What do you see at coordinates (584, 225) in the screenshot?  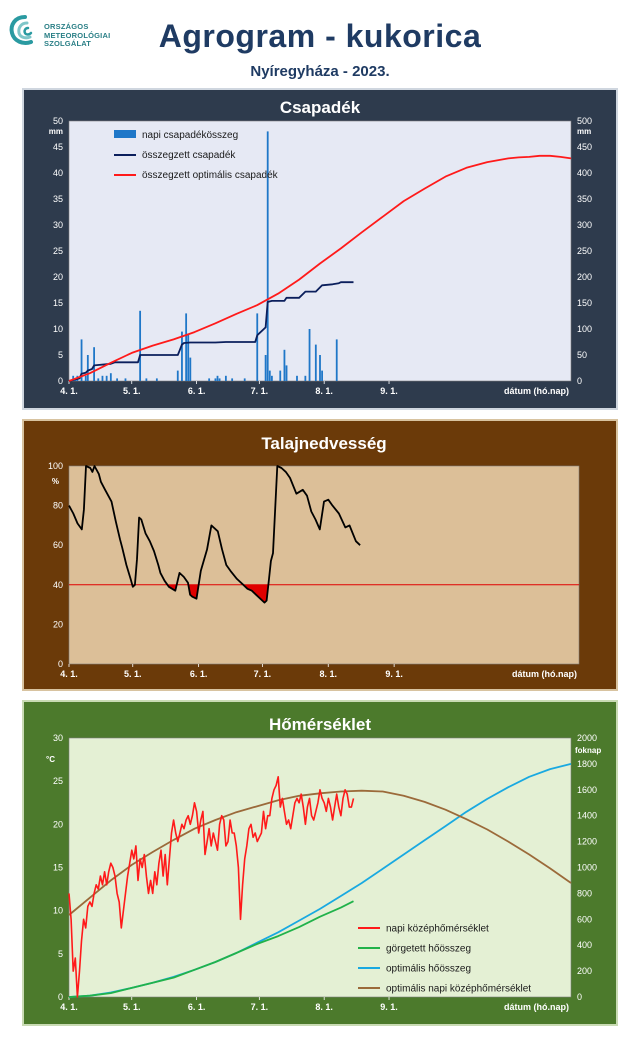 I see `y-tick-label-right: 300` at bounding box center [584, 225].